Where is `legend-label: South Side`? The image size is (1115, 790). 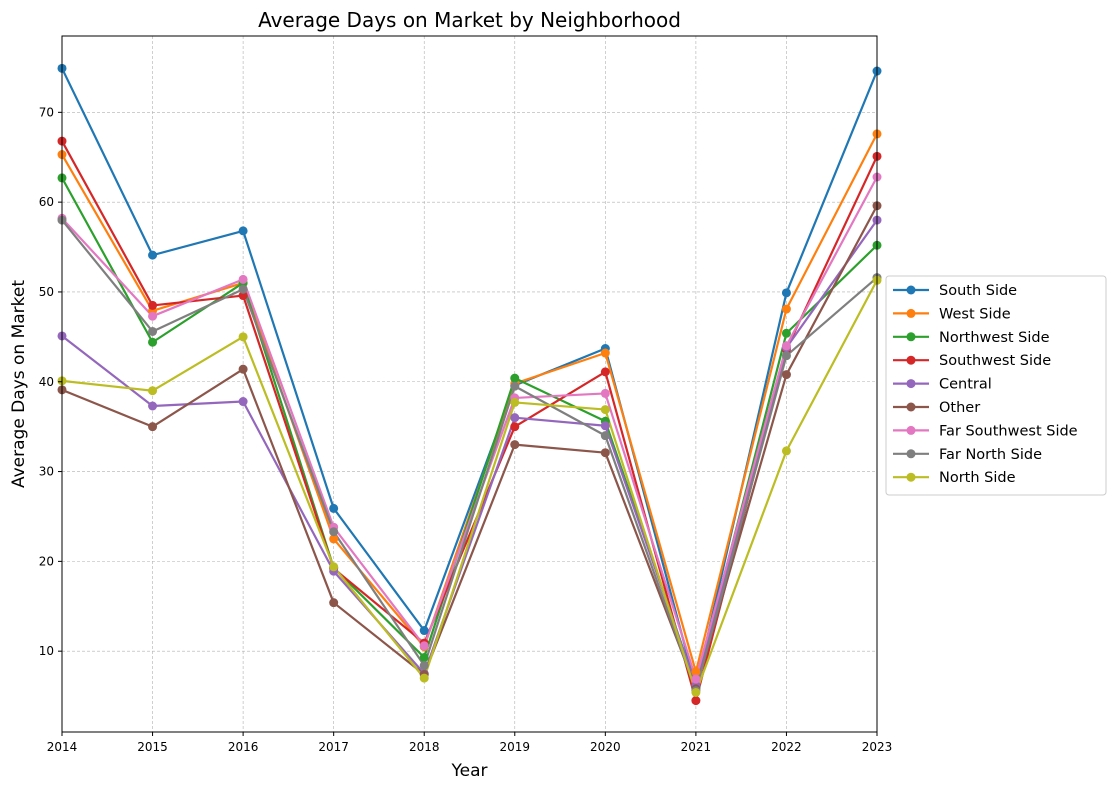 legend-label: South Side is located at coordinates (978, 291).